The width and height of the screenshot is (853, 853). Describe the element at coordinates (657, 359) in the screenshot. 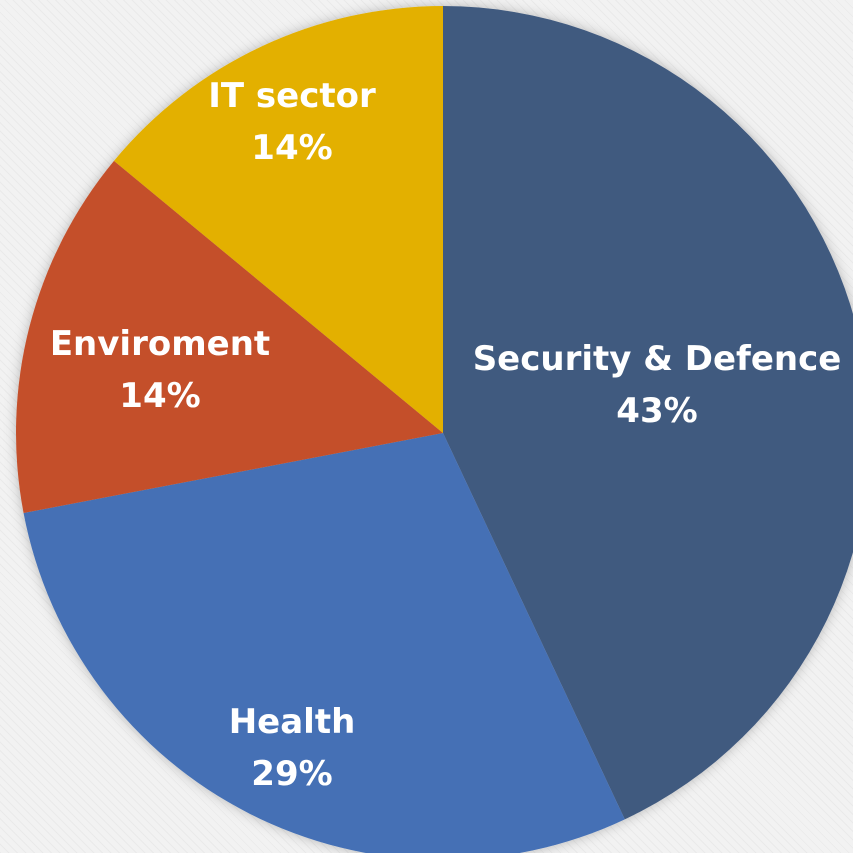

I see `slice-label-security-defence: Security & Defence` at that location.